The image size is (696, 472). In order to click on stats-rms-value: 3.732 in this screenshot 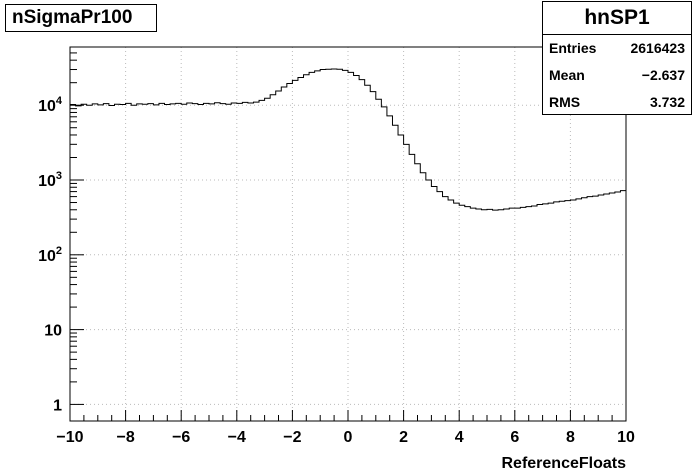, I will do `click(667, 102)`.